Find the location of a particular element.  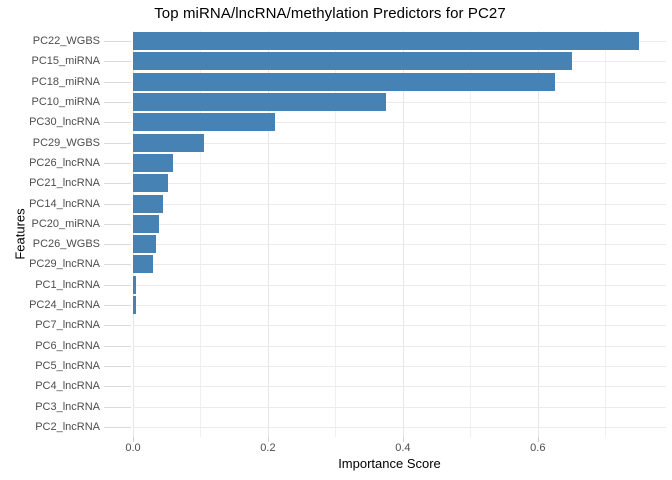

x-tick-label: 0.4 is located at coordinates (403, 448).